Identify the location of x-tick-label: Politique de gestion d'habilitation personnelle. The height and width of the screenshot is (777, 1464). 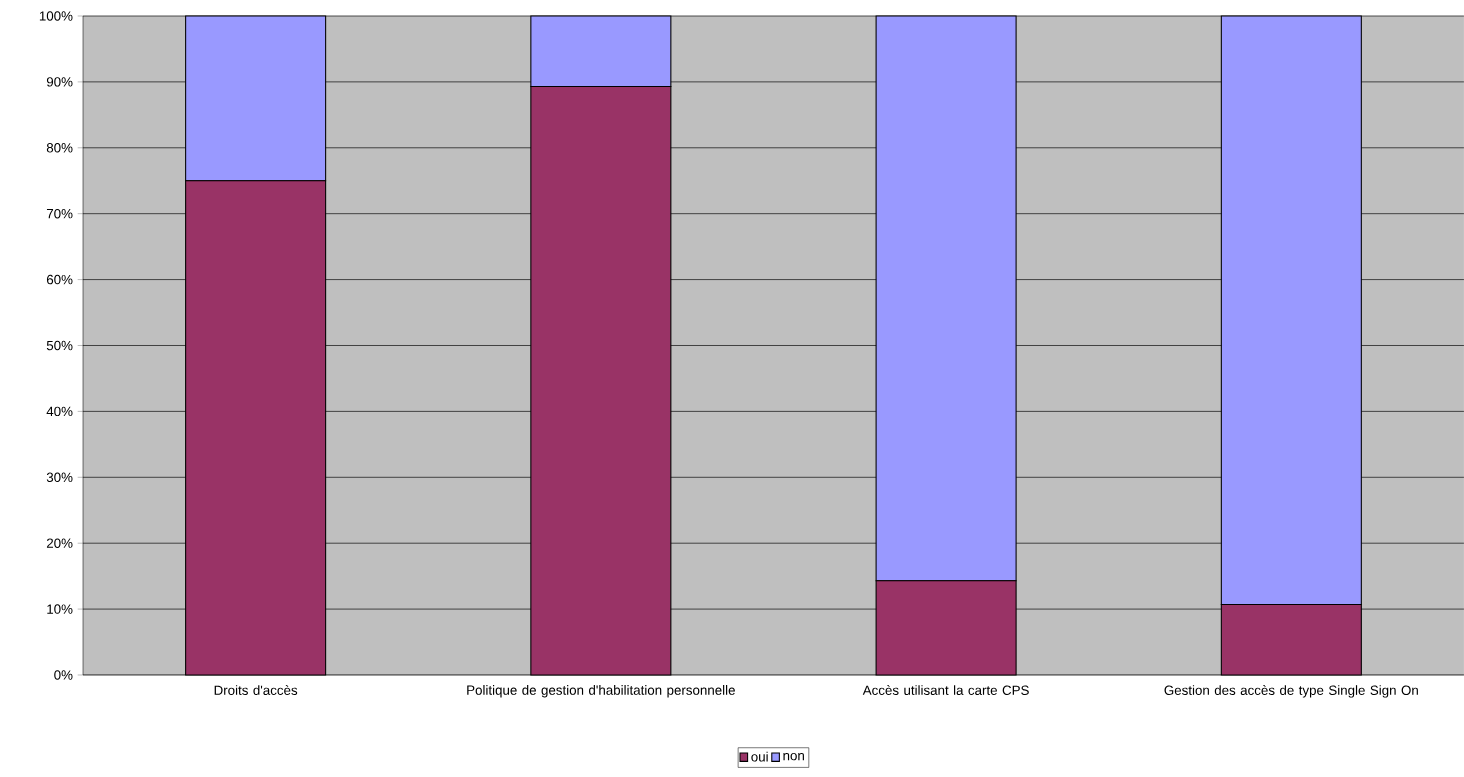
(601, 691).